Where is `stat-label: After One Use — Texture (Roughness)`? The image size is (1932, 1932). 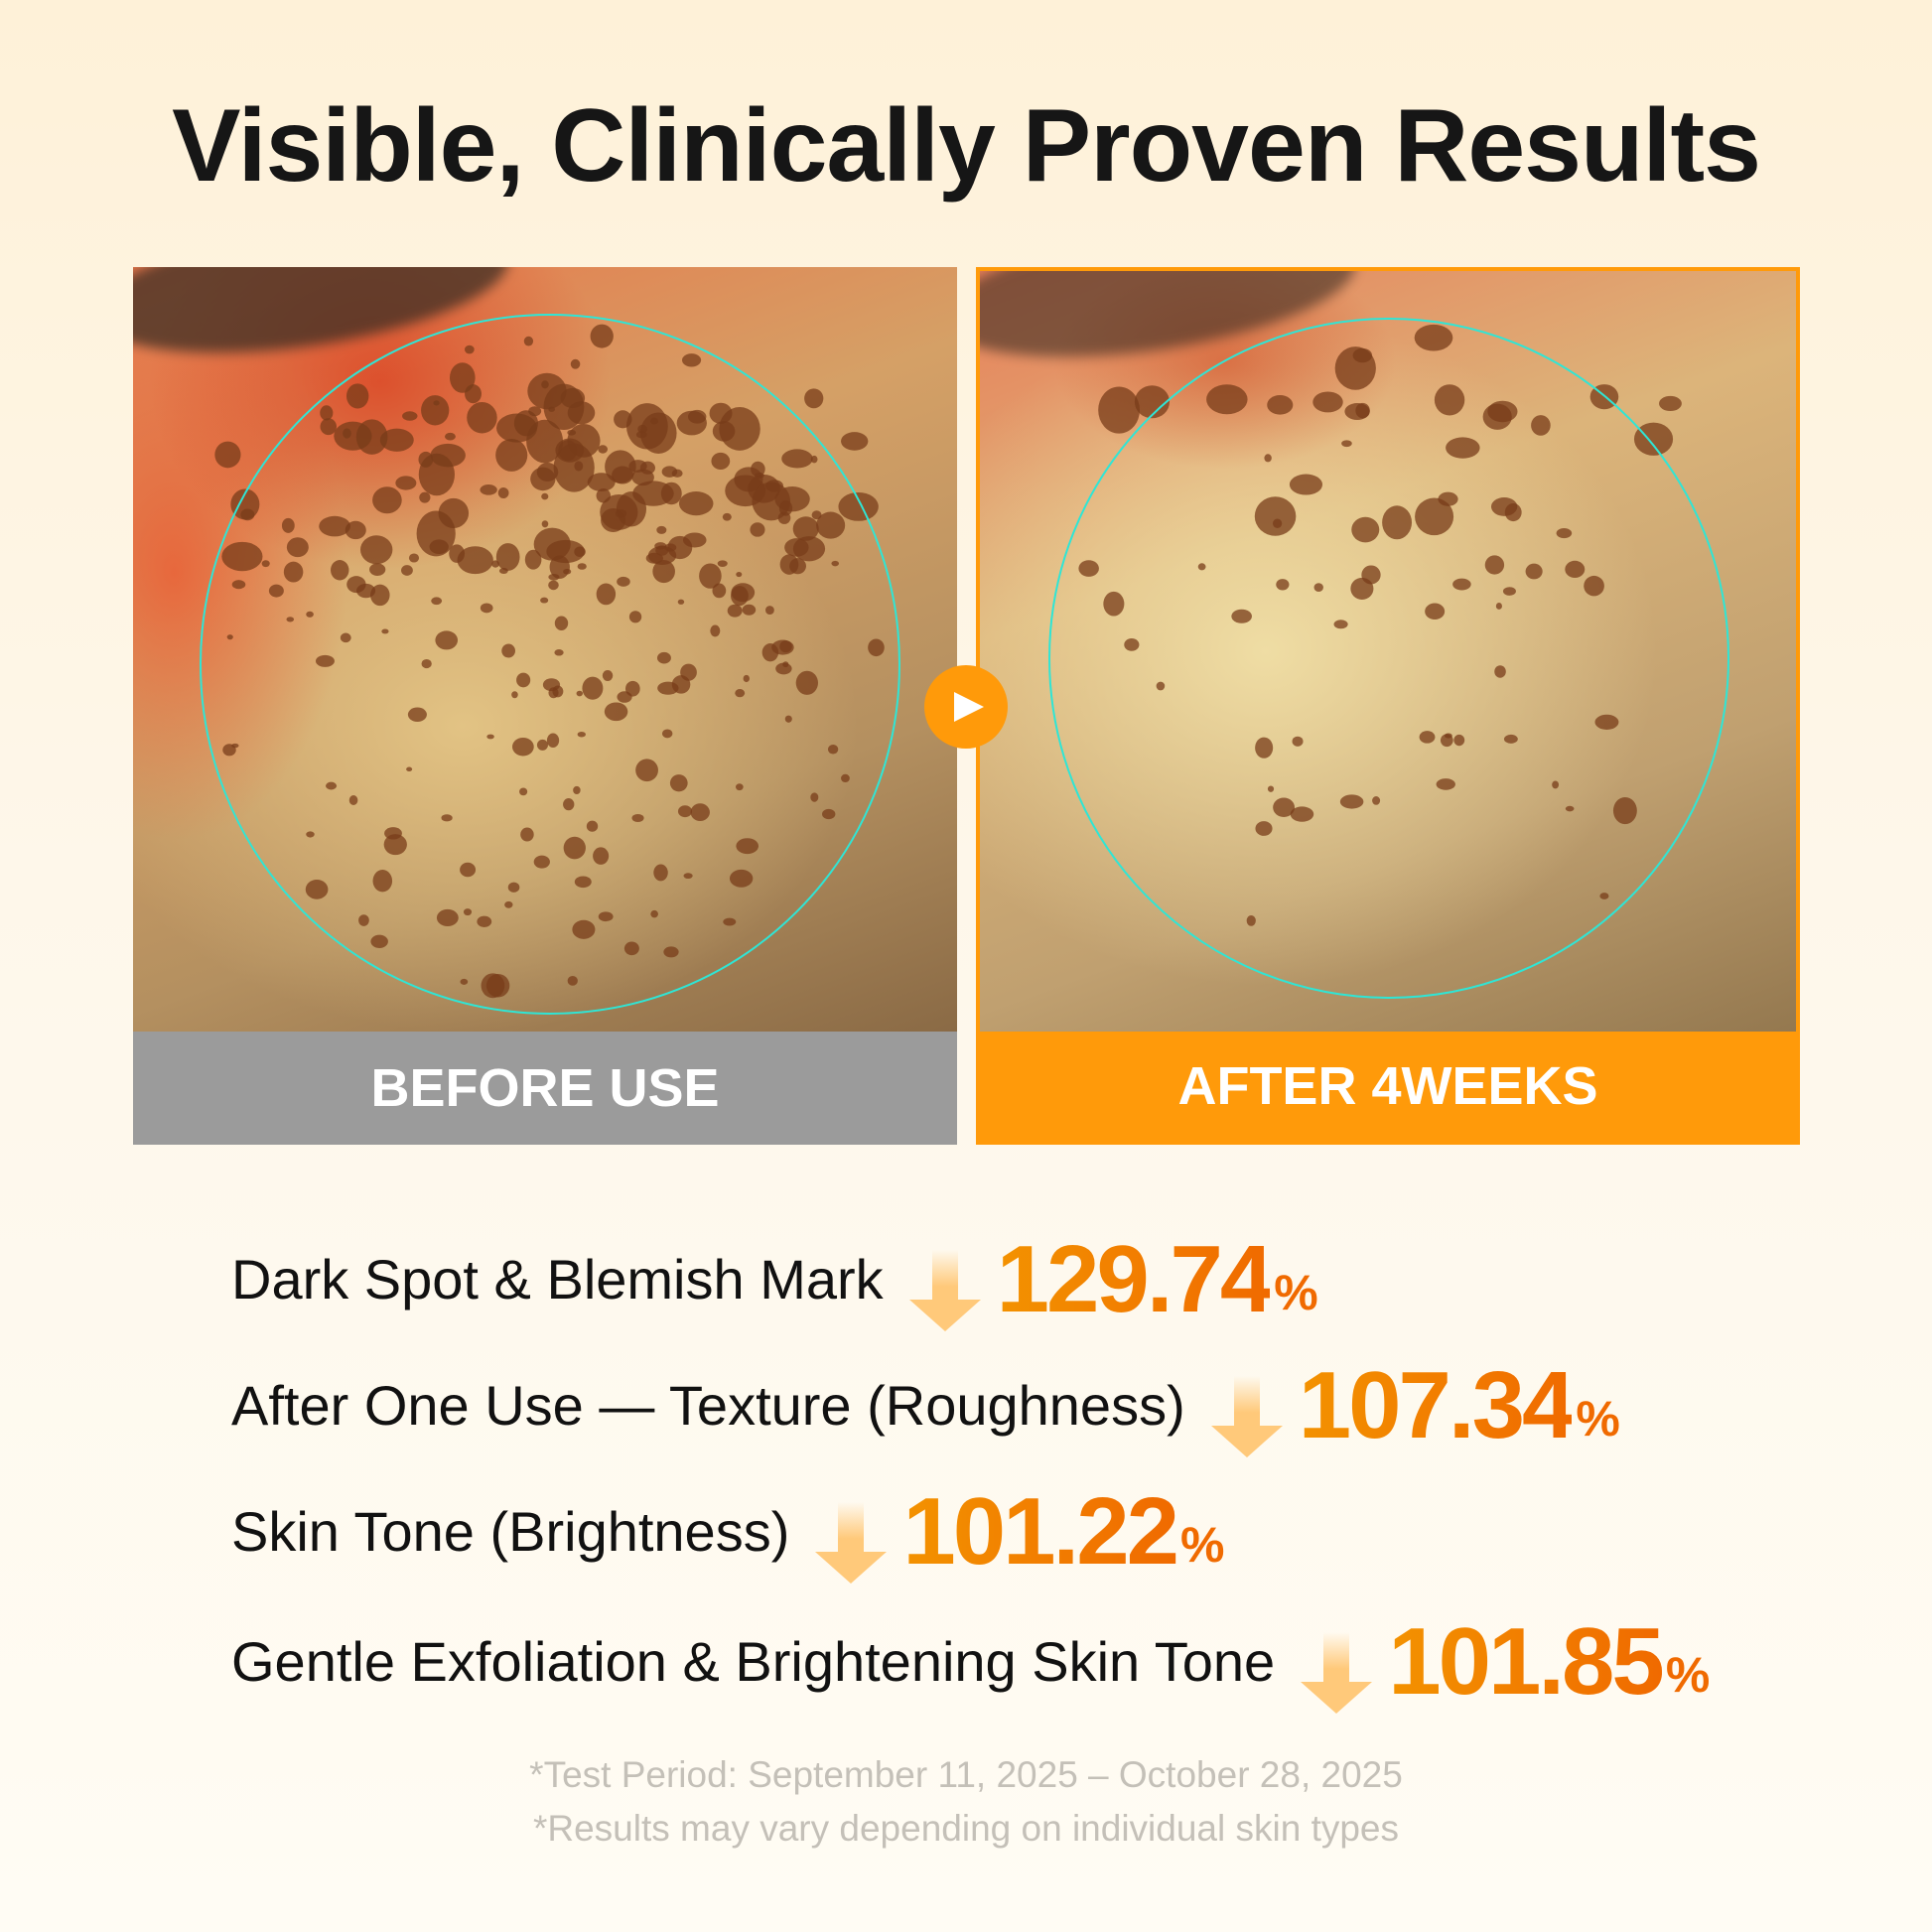
stat-label: After One Use — Texture (Roughness) is located at coordinates (708, 1406).